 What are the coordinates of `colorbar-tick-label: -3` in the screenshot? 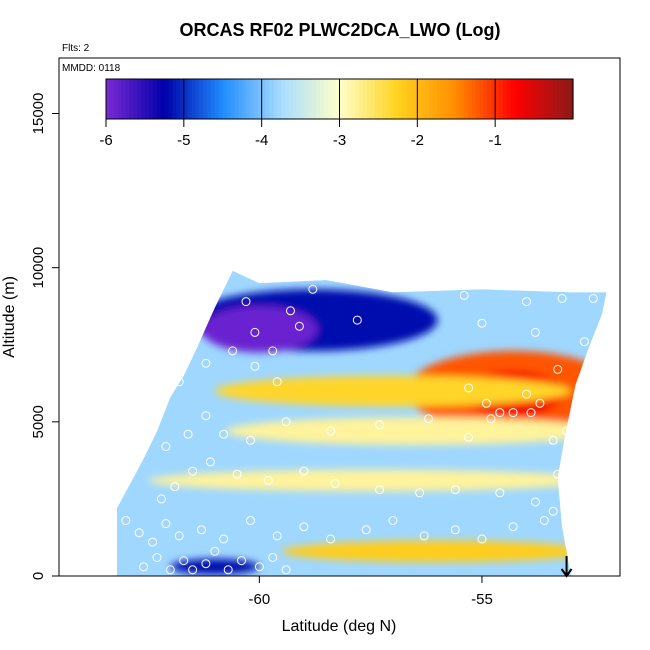 It's located at (339, 140).